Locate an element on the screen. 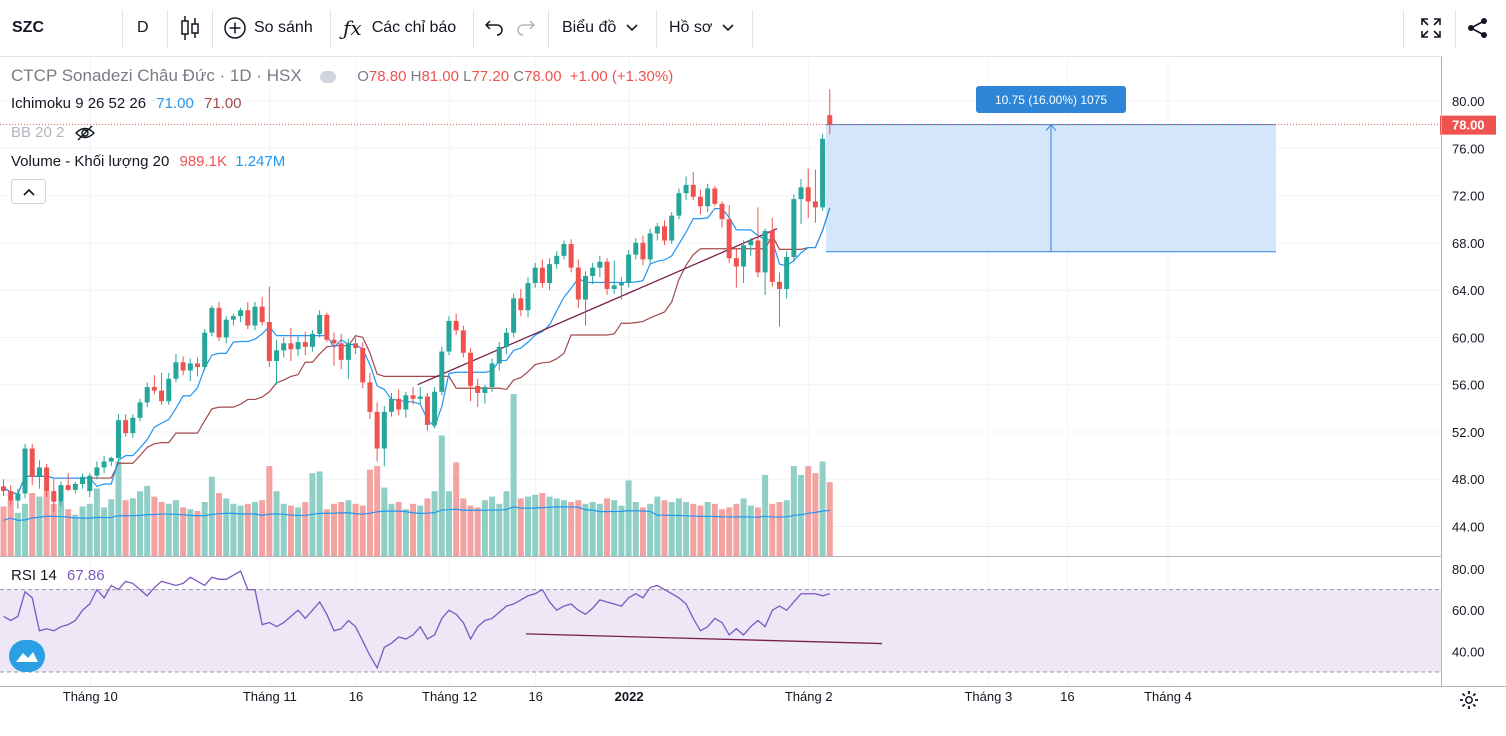  fullscreen-button is located at coordinates (1431, 28).